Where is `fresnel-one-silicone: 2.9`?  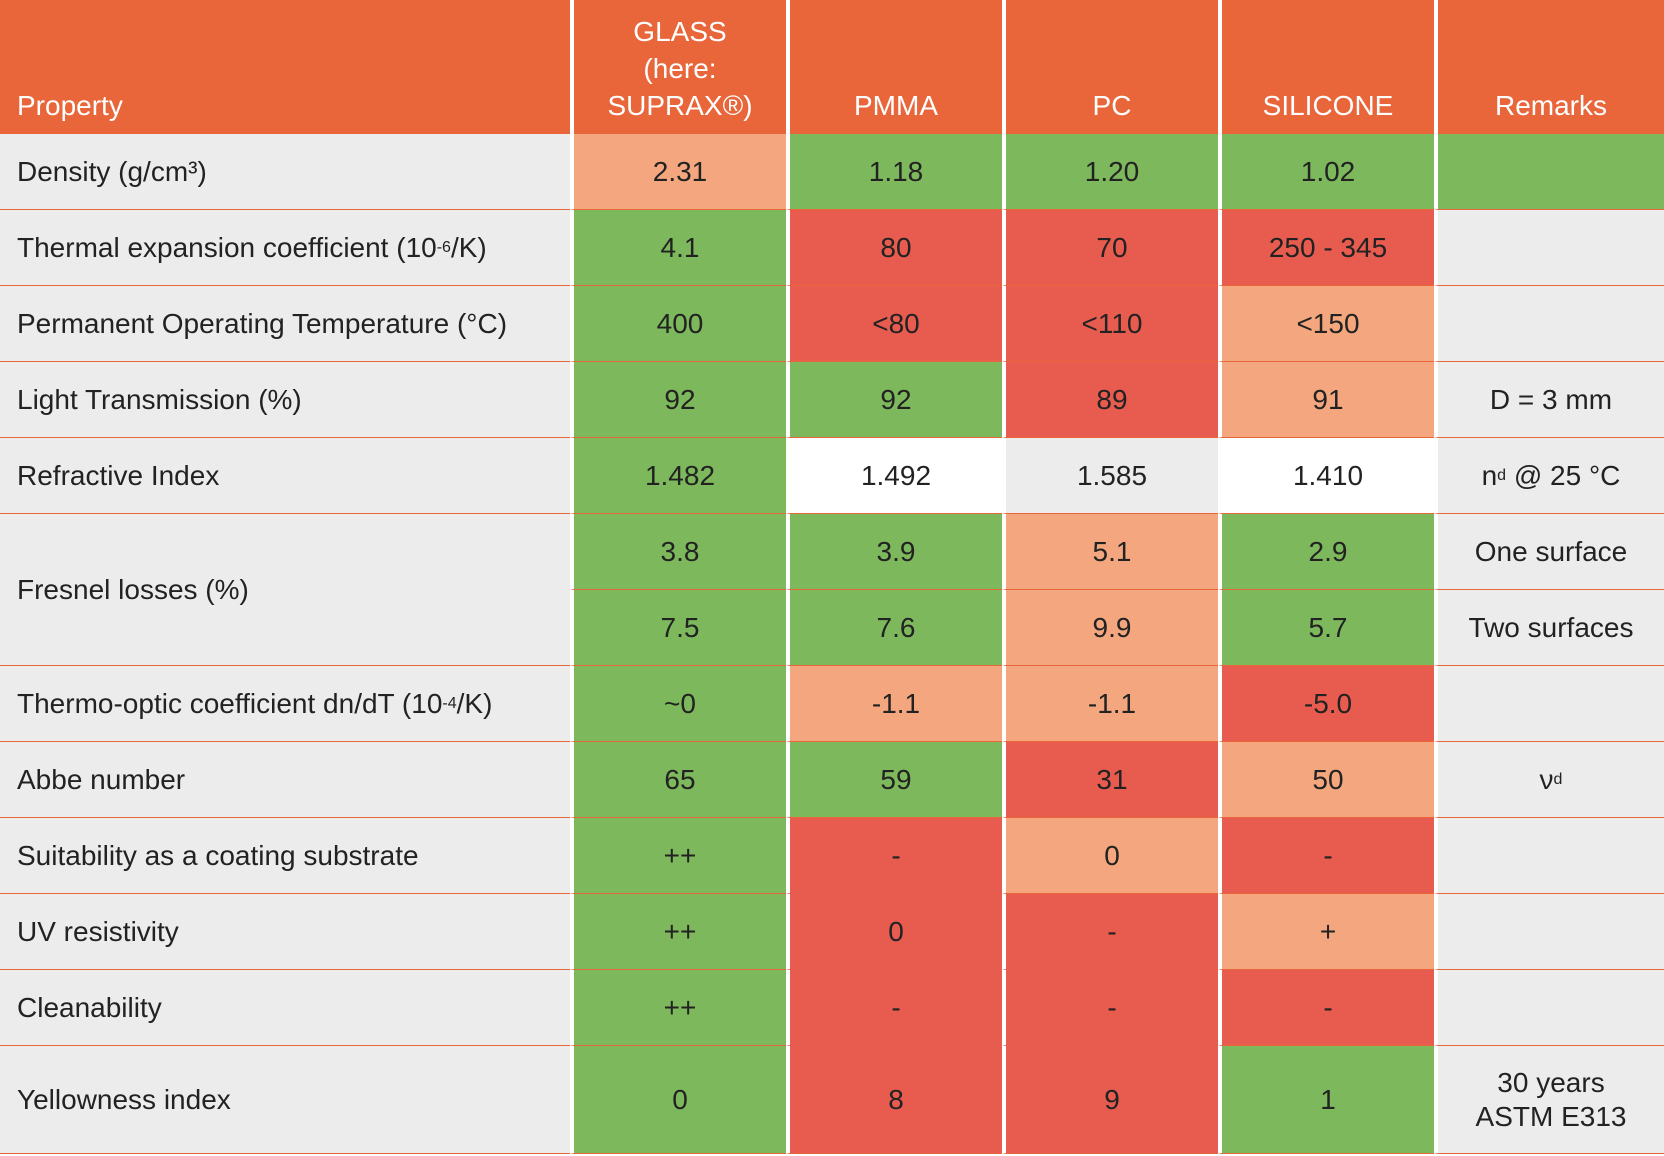 fresnel-one-silicone: 2.9 is located at coordinates (1326, 552).